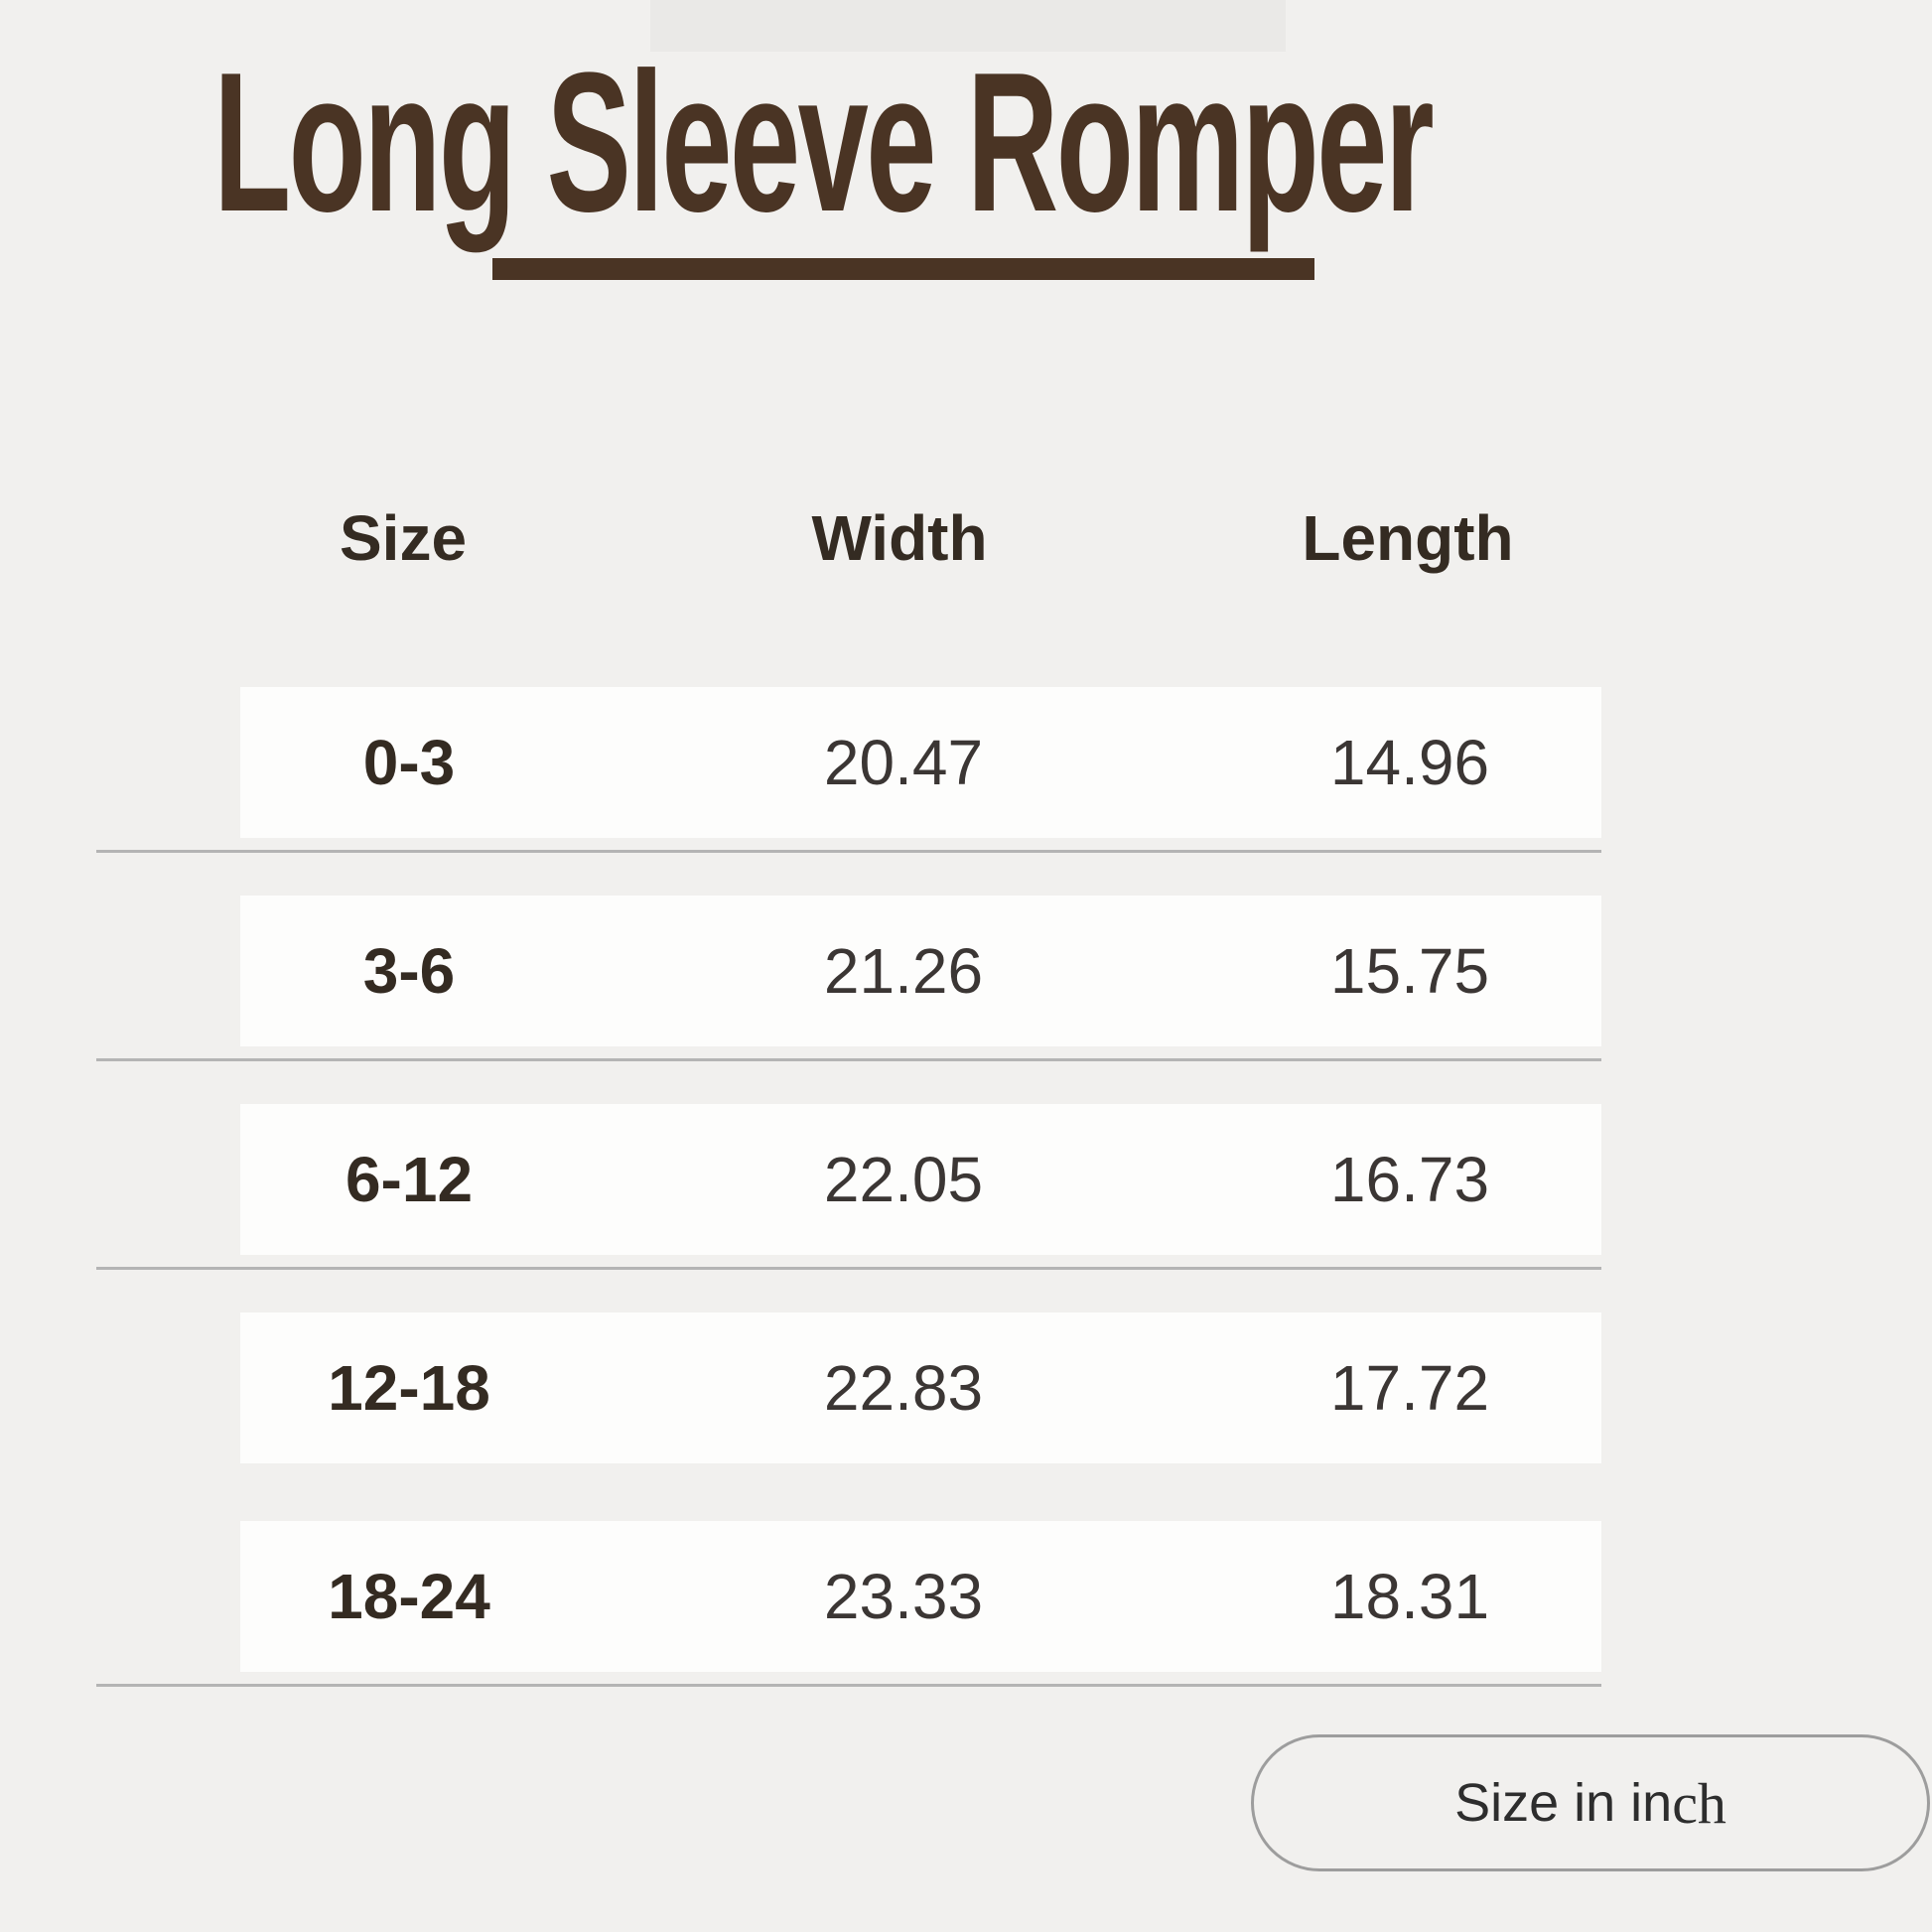 This screenshot has width=1932, height=1932. Describe the element at coordinates (968, 26) in the screenshot. I see `top-artifact-rectangle` at that location.